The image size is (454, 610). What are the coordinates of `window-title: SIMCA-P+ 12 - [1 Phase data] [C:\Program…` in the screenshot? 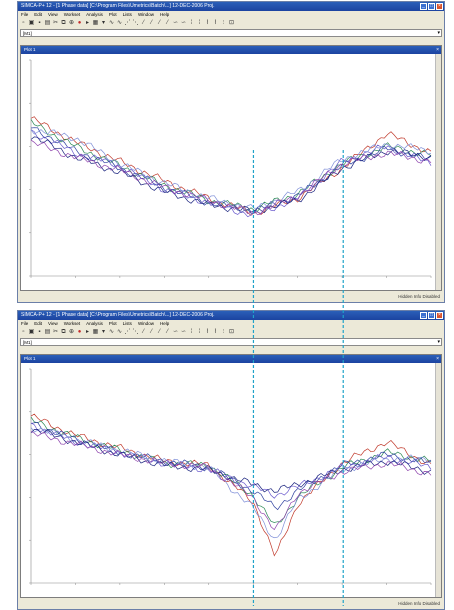 It's located at (118, 6).